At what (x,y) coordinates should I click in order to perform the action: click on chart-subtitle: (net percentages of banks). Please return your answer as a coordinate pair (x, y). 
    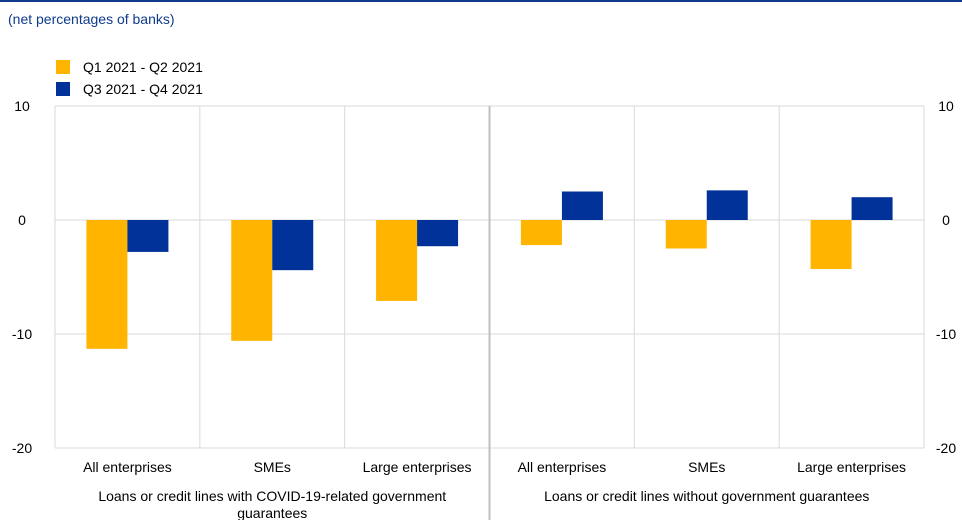
    Looking at the image, I should click on (91, 19).